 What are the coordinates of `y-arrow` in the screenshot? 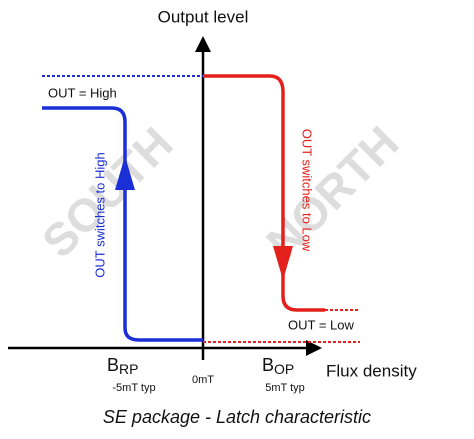 It's located at (203, 44).